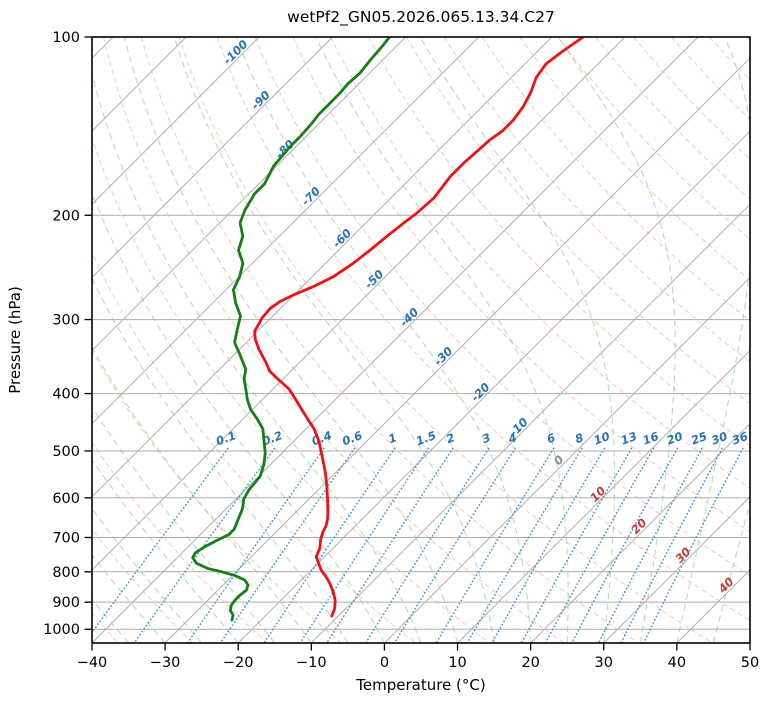 This screenshot has width=775, height=708. What do you see at coordinates (61, 630) in the screenshot?
I see `y-tick-label: 1000` at bounding box center [61, 630].